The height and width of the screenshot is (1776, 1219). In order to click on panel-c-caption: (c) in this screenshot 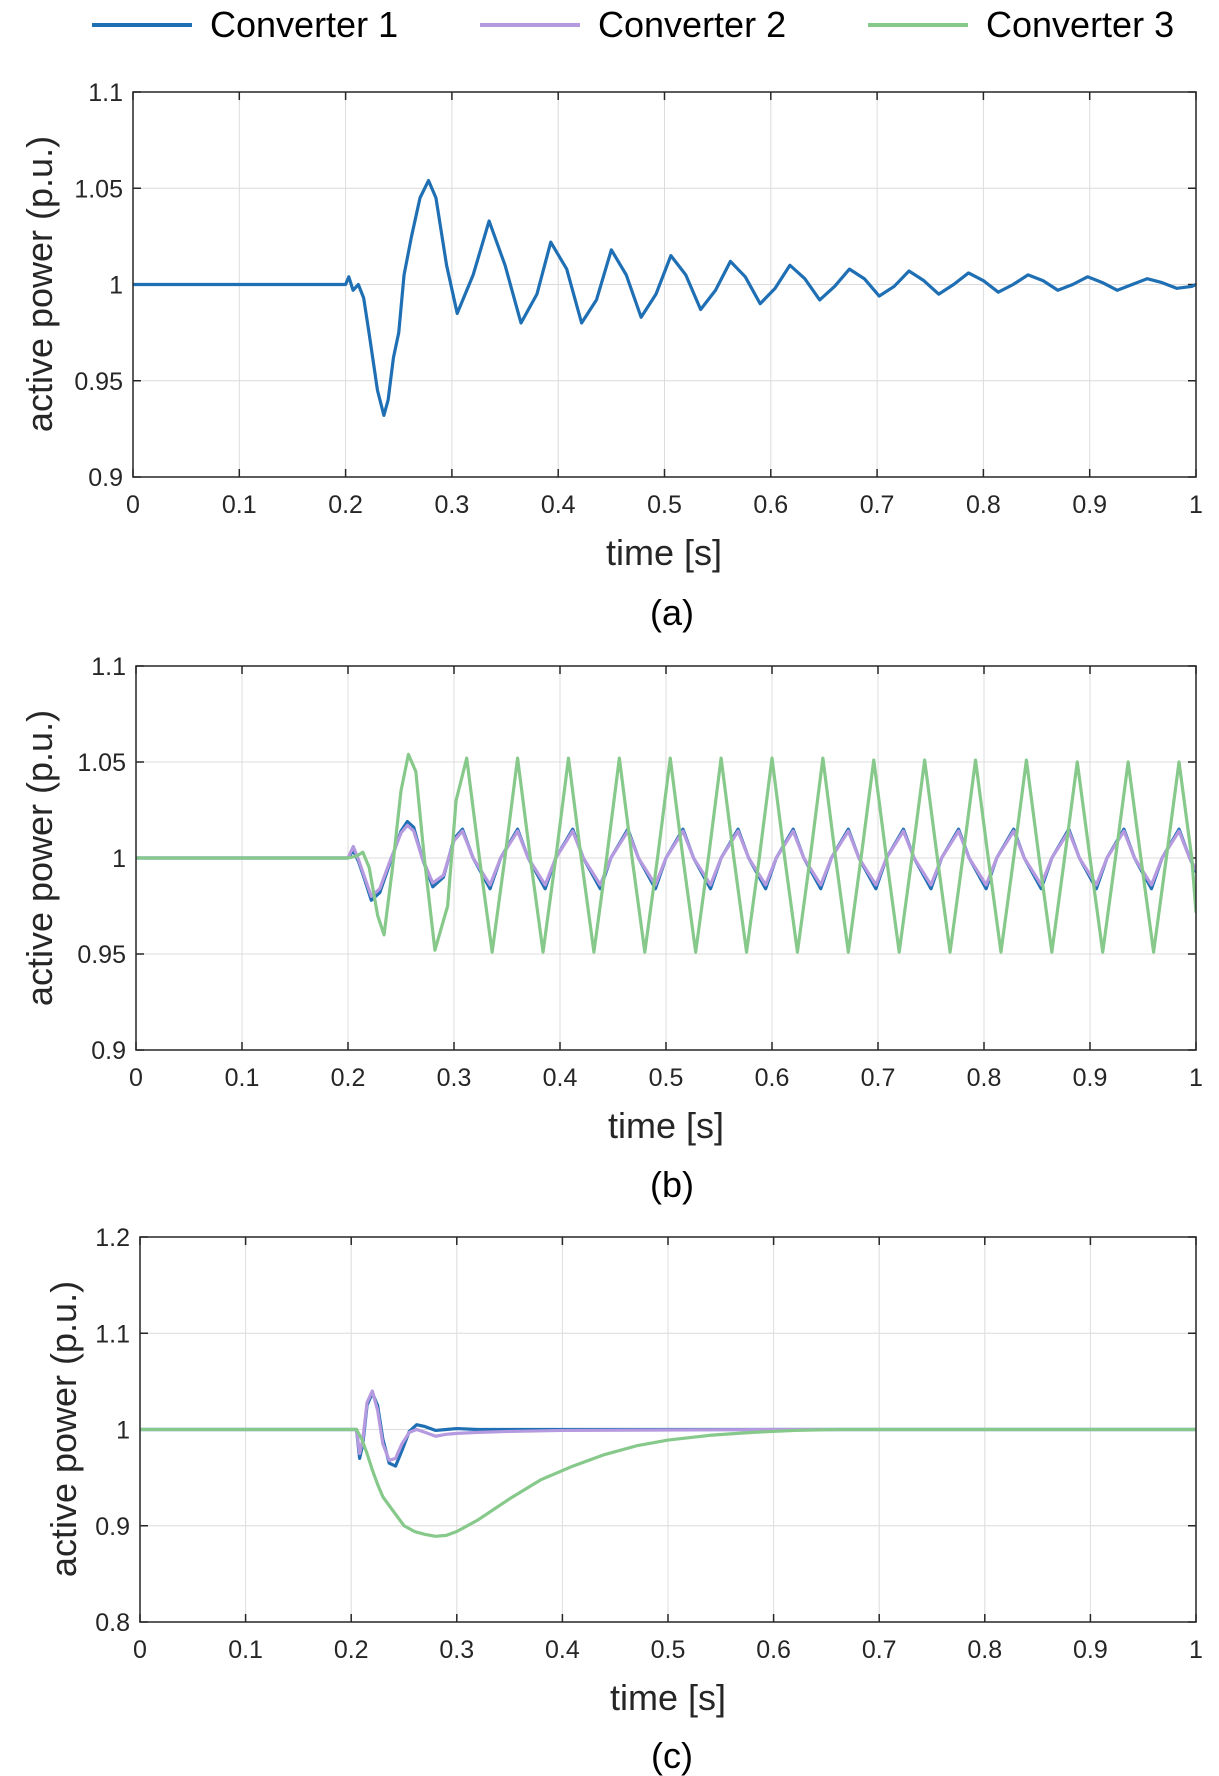, I will do `click(672, 1755)`.